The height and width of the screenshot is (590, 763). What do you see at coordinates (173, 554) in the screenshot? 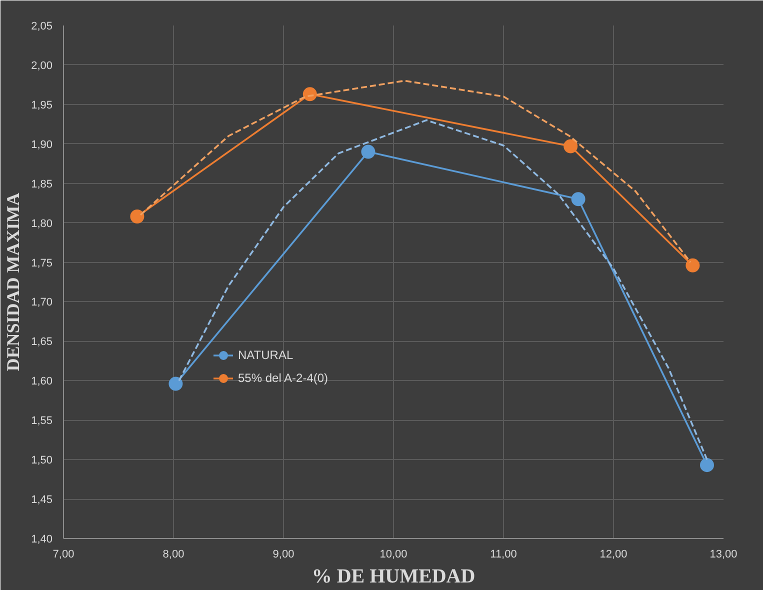
I see `x-tick-label: 8,00` at bounding box center [173, 554].